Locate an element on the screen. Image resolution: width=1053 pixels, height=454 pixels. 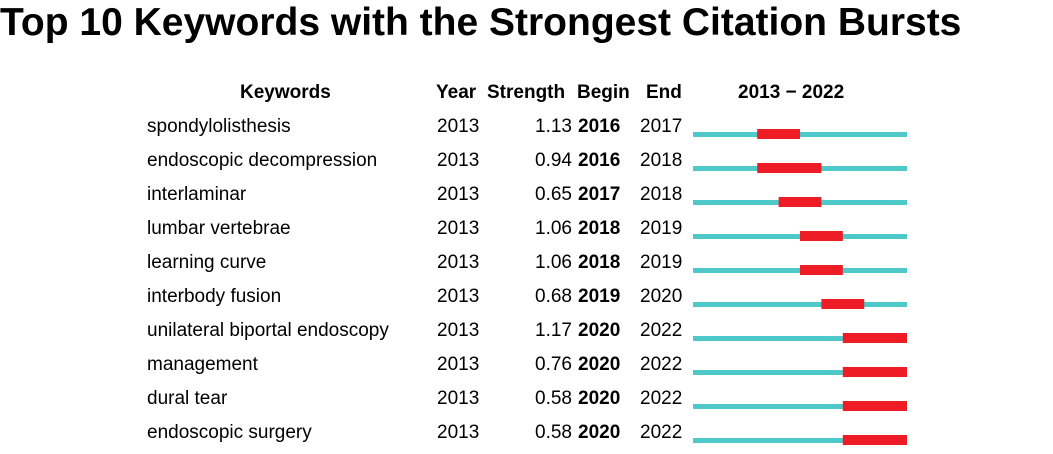
strength-cell: 0.94 is located at coordinates (553, 160).